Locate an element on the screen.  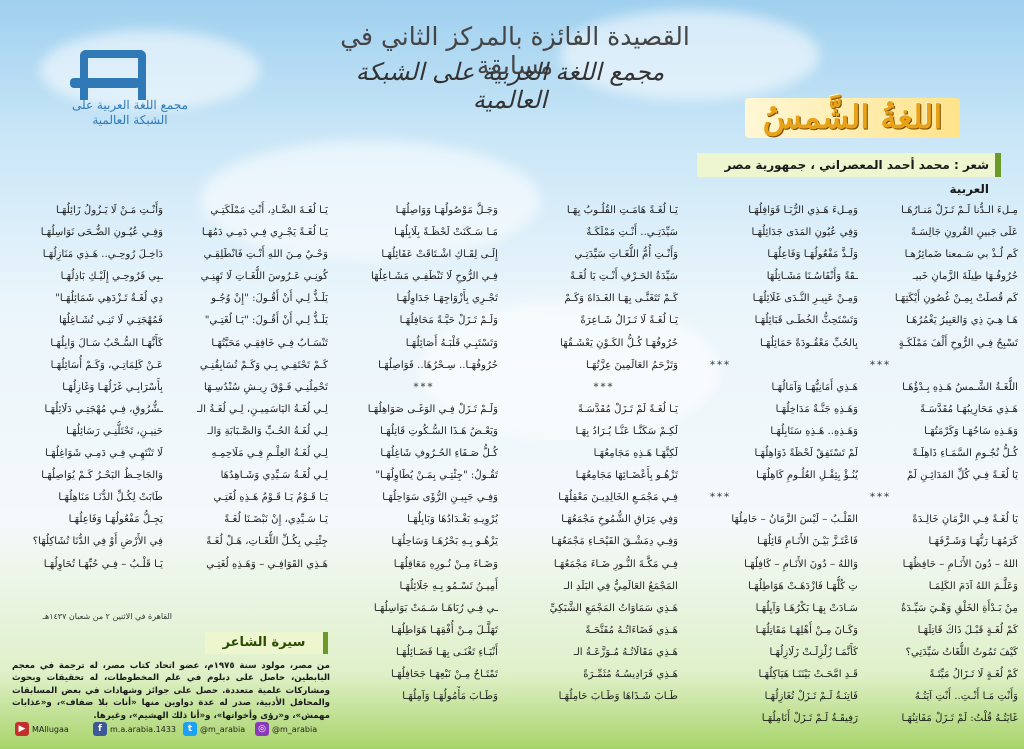
bio-title: سيرة الشاعر is located at coordinates (266, 643).